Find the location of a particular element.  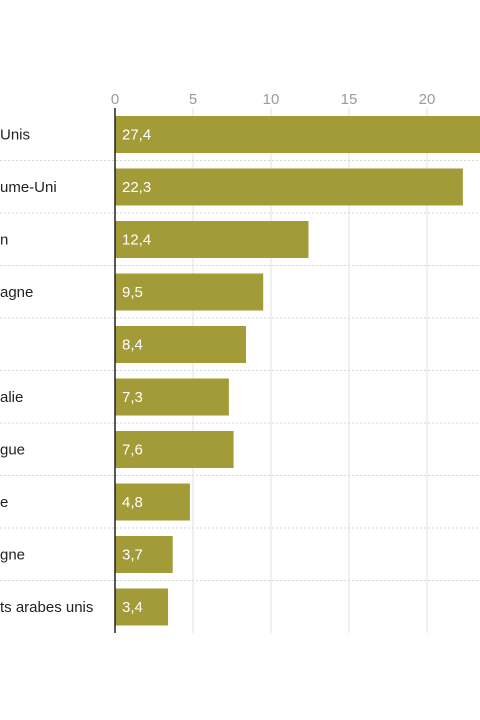

value-label: 12,4 is located at coordinates (136, 240).